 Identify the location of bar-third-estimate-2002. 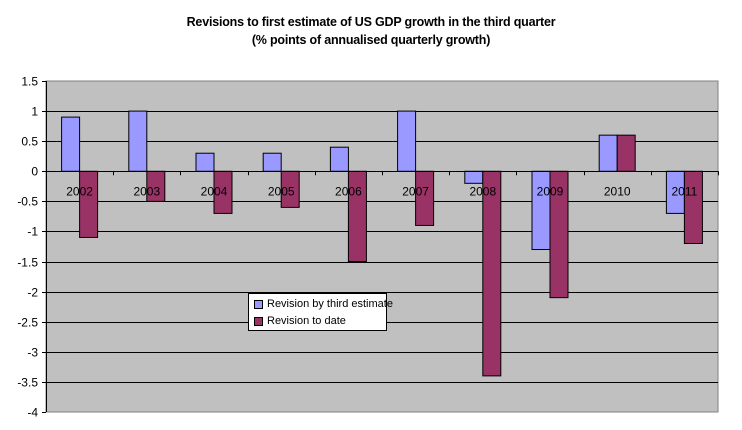
(71, 144).